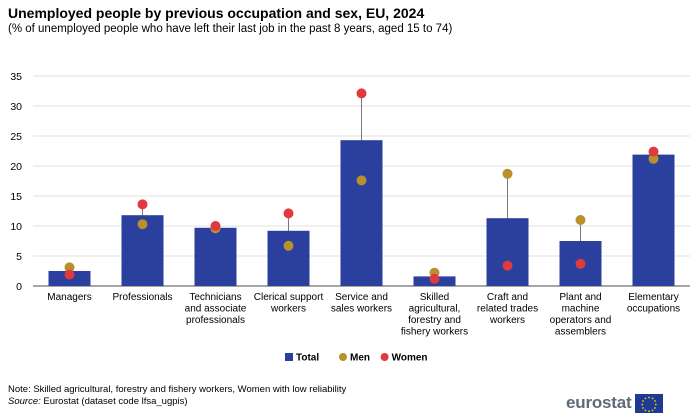 This screenshot has height=419, width=700. What do you see at coordinates (16, 227) in the screenshot?
I see `y-tick-label: 10` at bounding box center [16, 227].